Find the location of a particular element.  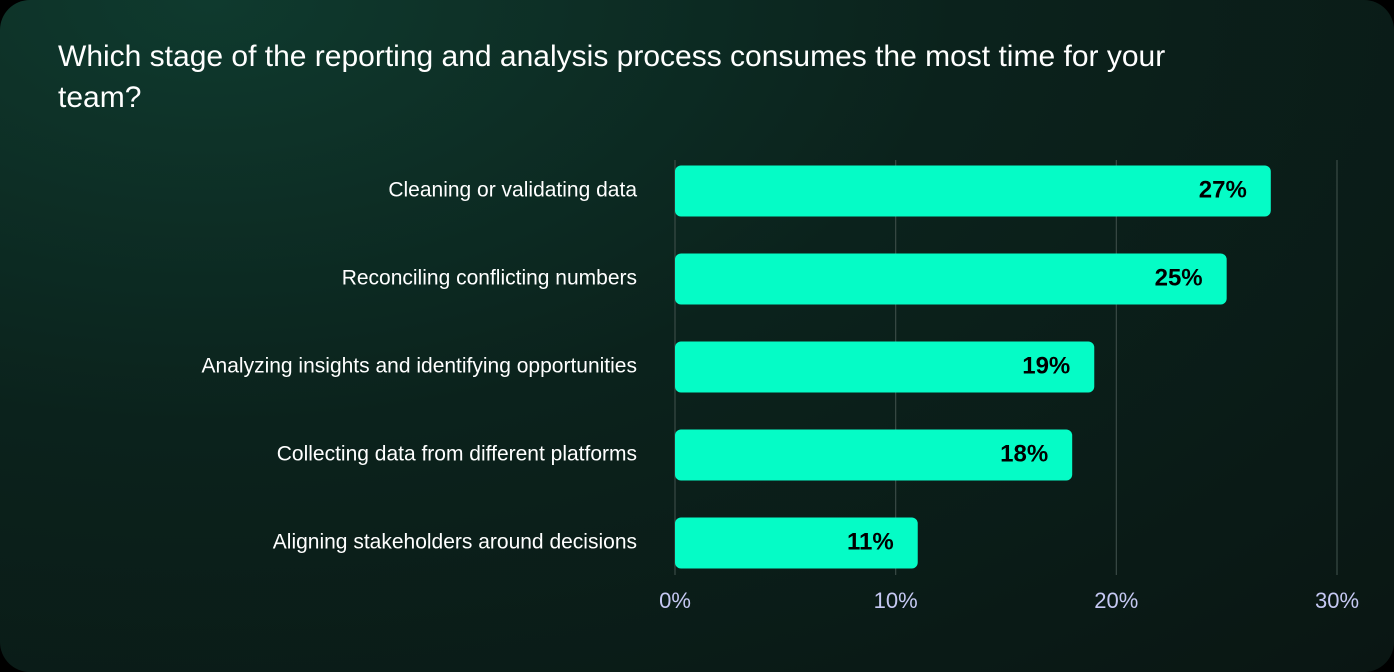

x-tick-label: 20% is located at coordinates (1116, 600).